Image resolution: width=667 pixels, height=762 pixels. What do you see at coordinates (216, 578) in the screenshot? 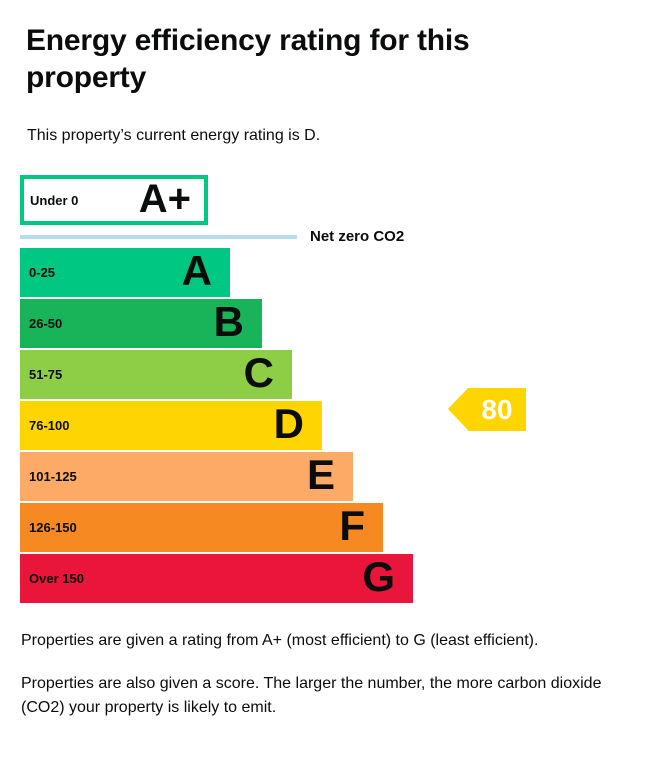
I see `band-row-g: Over 150 G` at bounding box center [216, 578].